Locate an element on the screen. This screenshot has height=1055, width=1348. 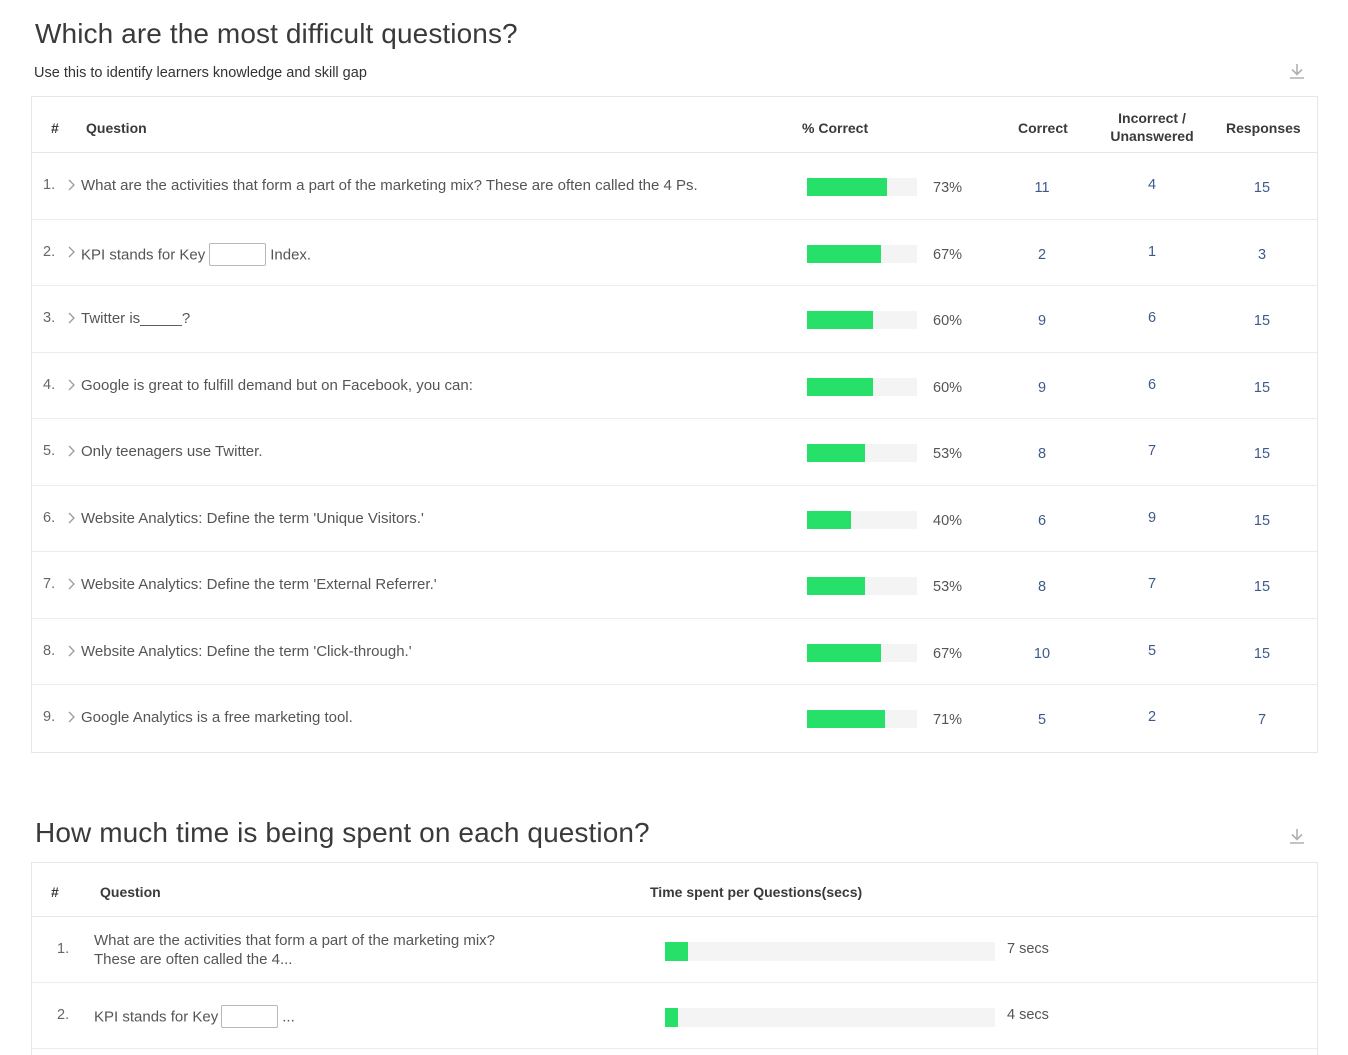
correct-count: 6 is located at coordinates (1042, 520).